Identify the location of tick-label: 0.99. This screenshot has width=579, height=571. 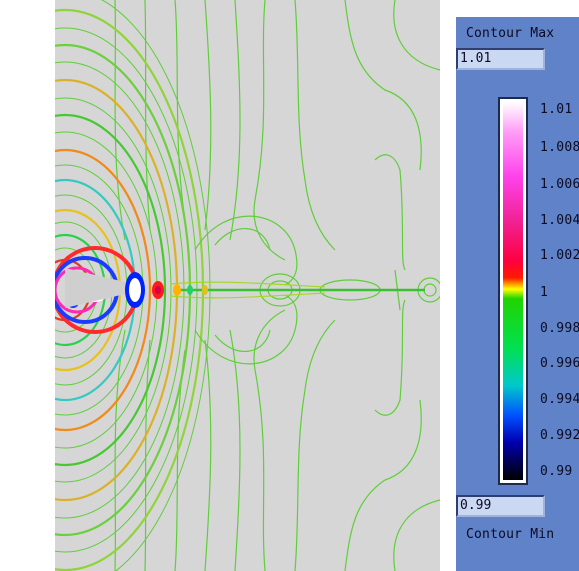
(556, 471).